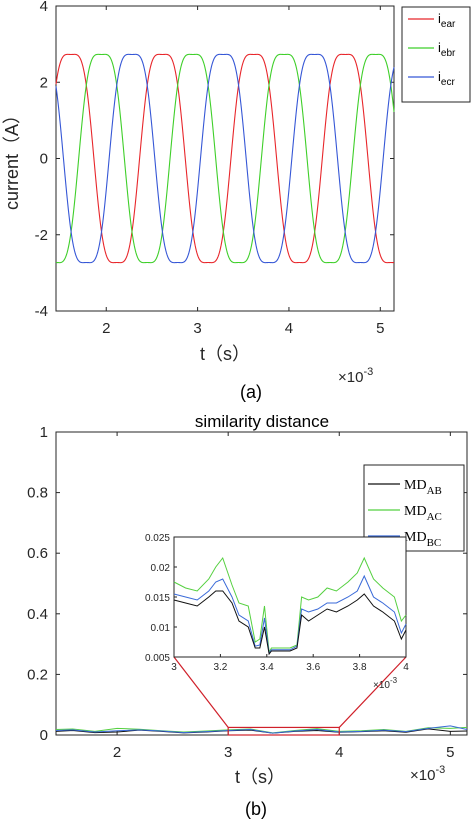 This screenshot has height=821, width=474. Describe the element at coordinates (289, 328) in the screenshot. I see `panel-a-xtick-label: 4` at that location.